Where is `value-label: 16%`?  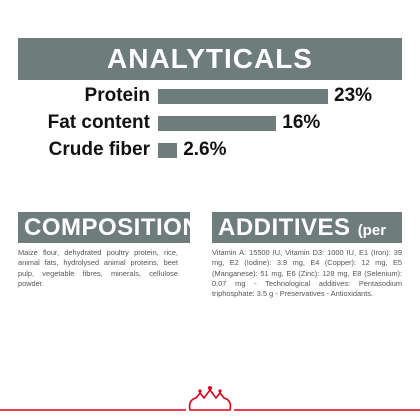
value-label: 16% is located at coordinates (301, 122).